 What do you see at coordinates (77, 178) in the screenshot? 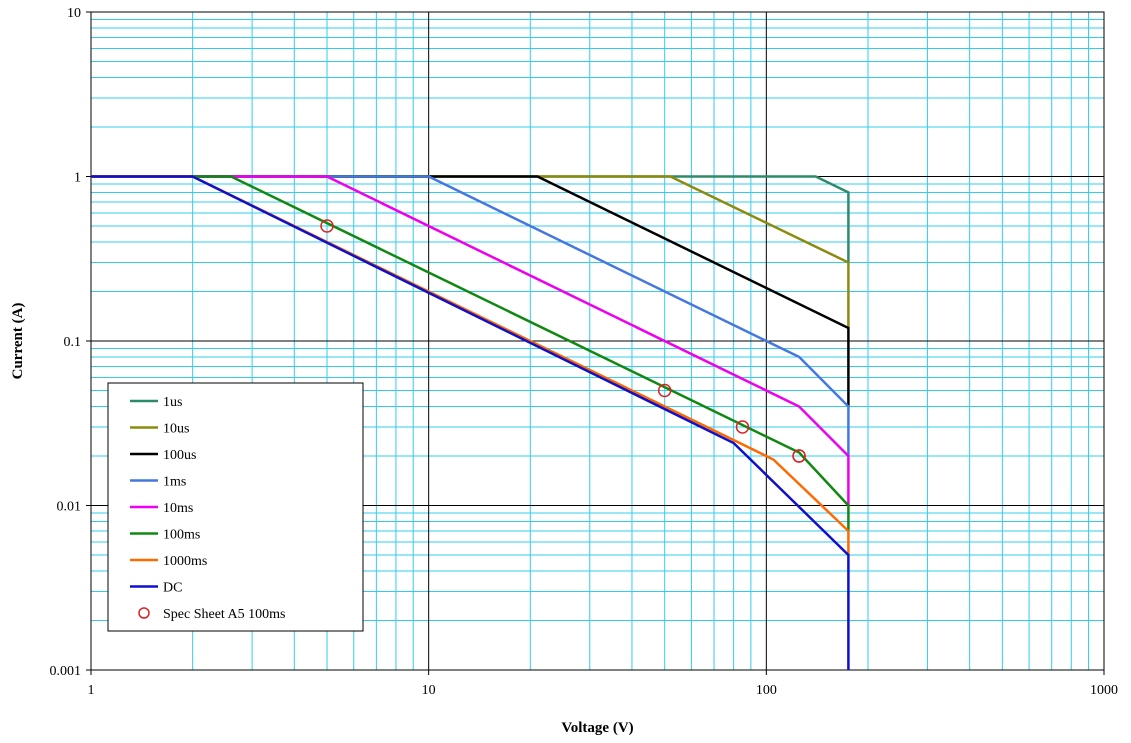
I see `y-tick-label: 1` at bounding box center [77, 178].